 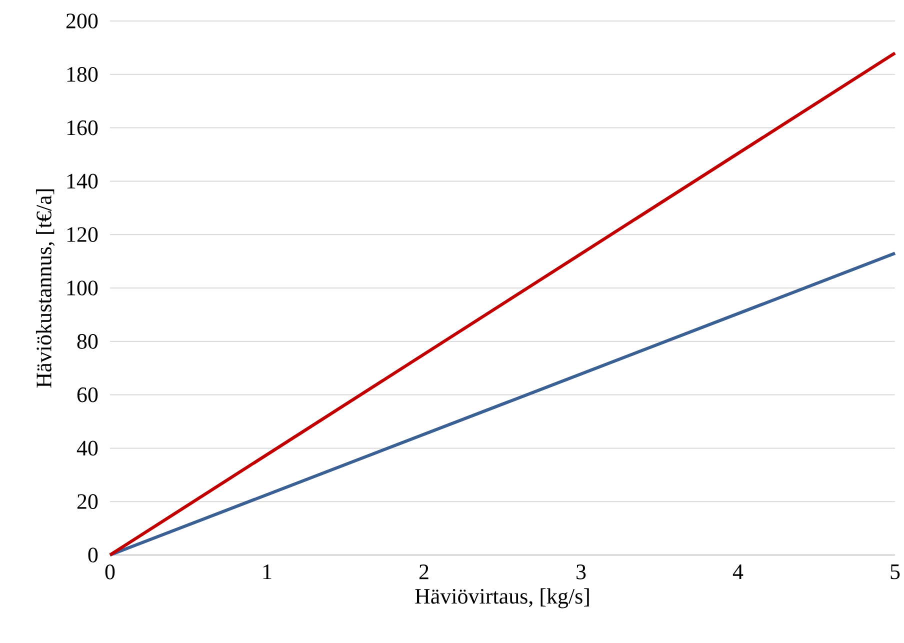 I want to click on y-tick-label: 180, so click(x=82, y=74).